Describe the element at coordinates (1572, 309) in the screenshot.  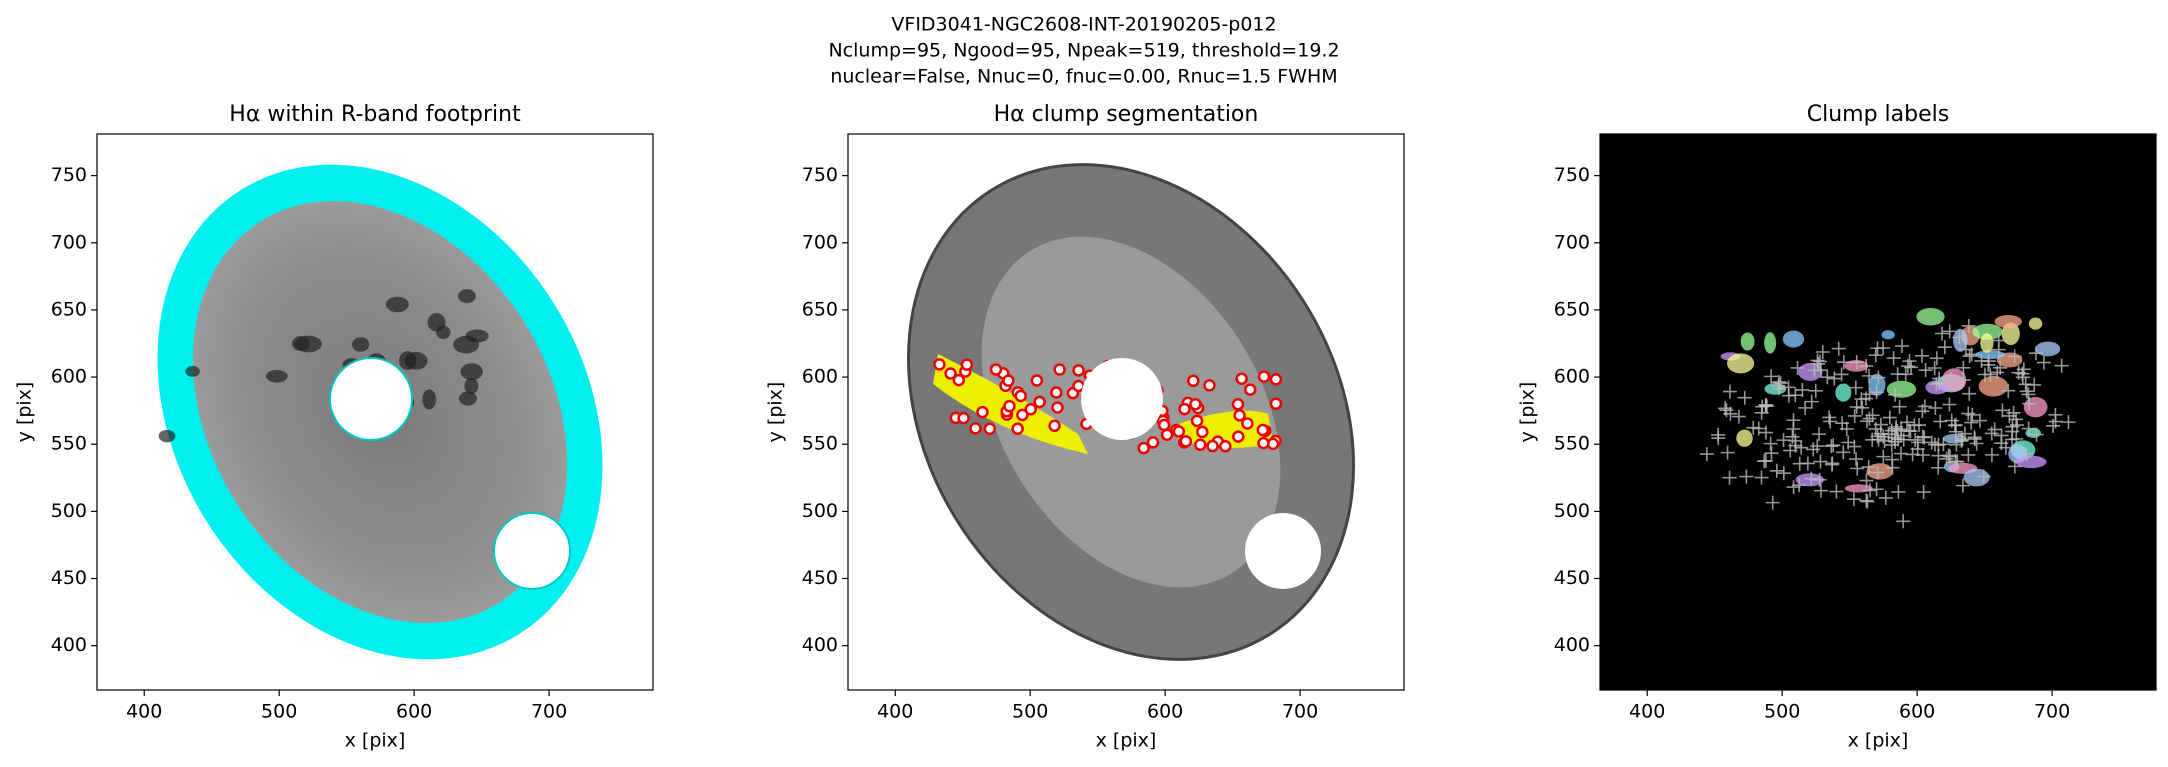
I see `y-tick-label: 650` at that location.